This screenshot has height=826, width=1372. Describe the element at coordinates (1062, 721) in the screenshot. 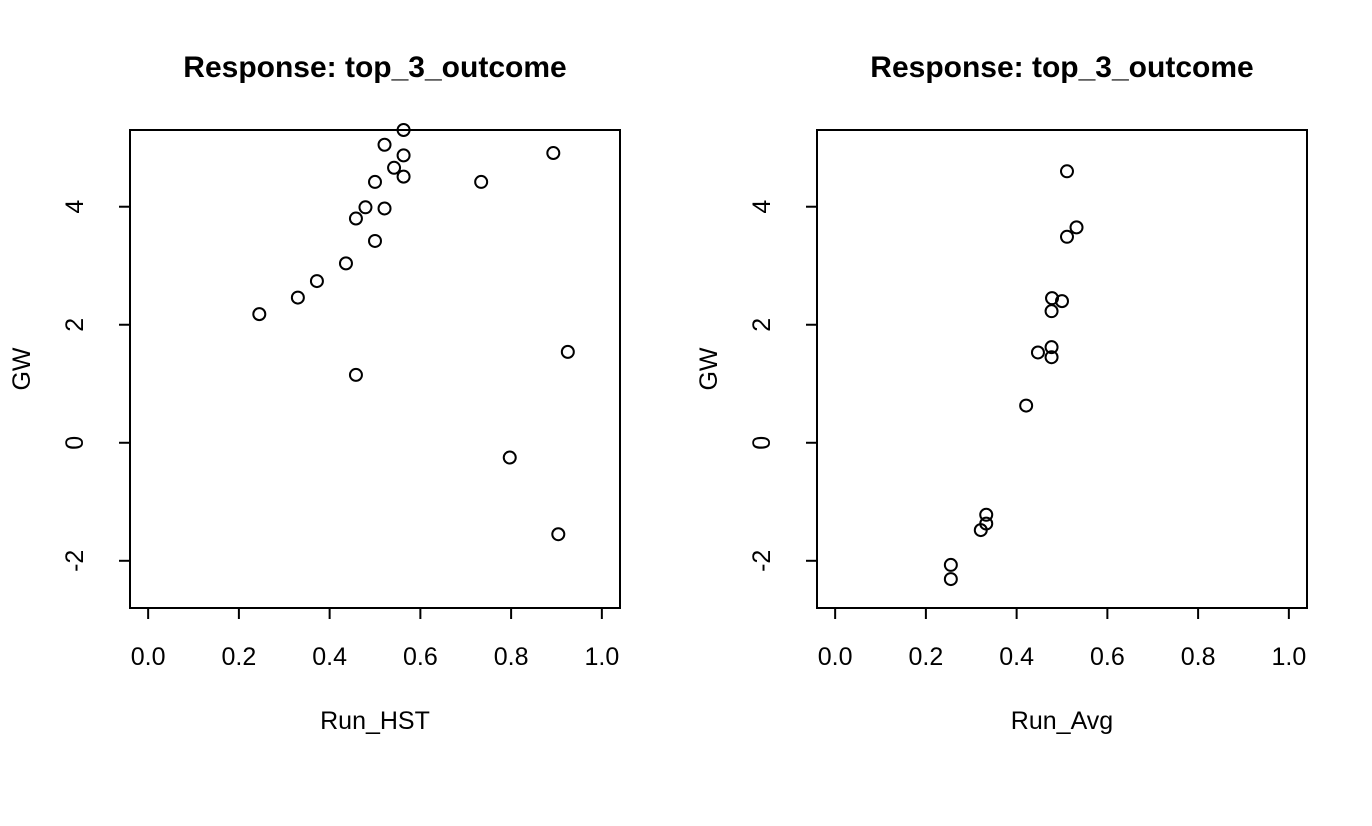

I see `x-axis-label-2: Run_Avg` at that location.